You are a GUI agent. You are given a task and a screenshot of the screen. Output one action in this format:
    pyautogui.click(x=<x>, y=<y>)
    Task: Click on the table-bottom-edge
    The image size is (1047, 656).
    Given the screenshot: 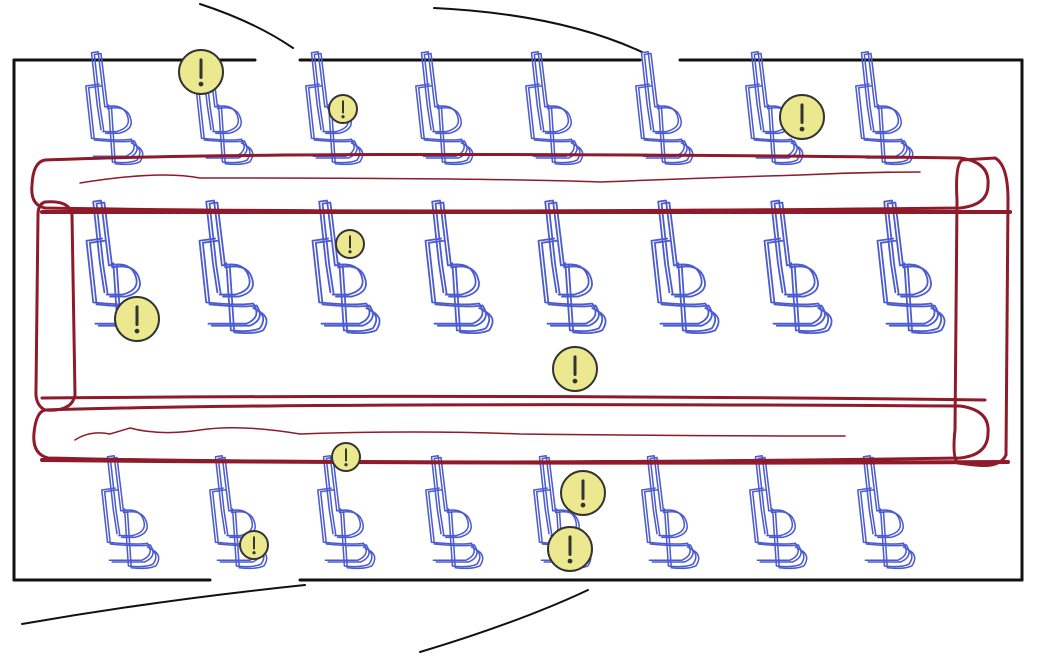 What is the action you would take?
    pyautogui.click(x=525, y=461)
    